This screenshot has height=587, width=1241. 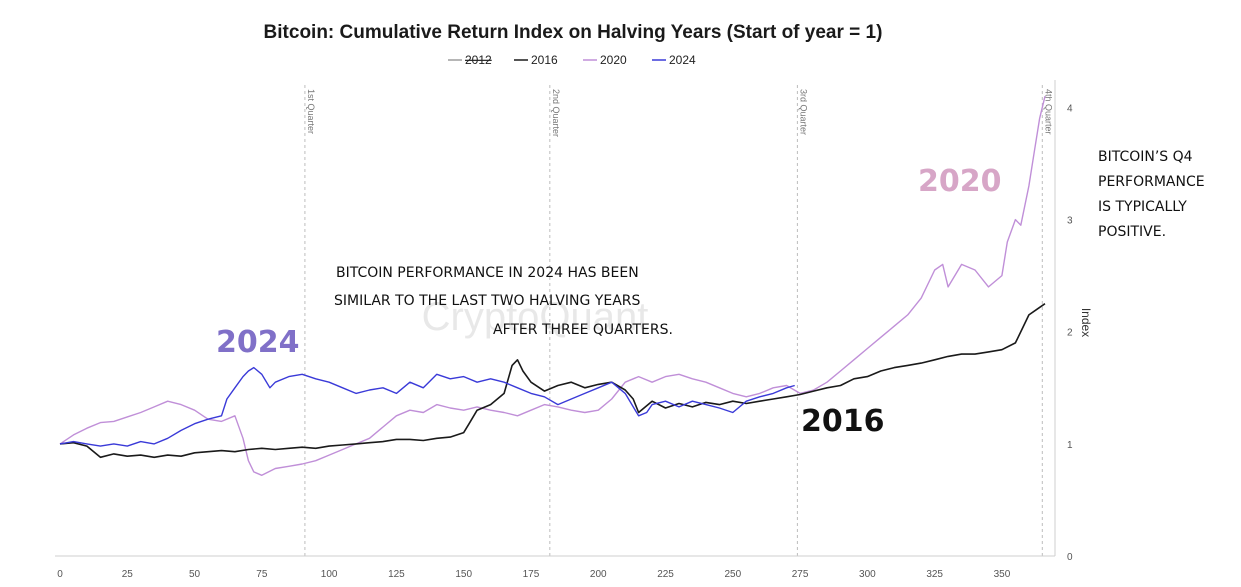 What do you see at coordinates (544, 60) in the screenshot?
I see `legend-entry-2016: 2016` at bounding box center [544, 60].